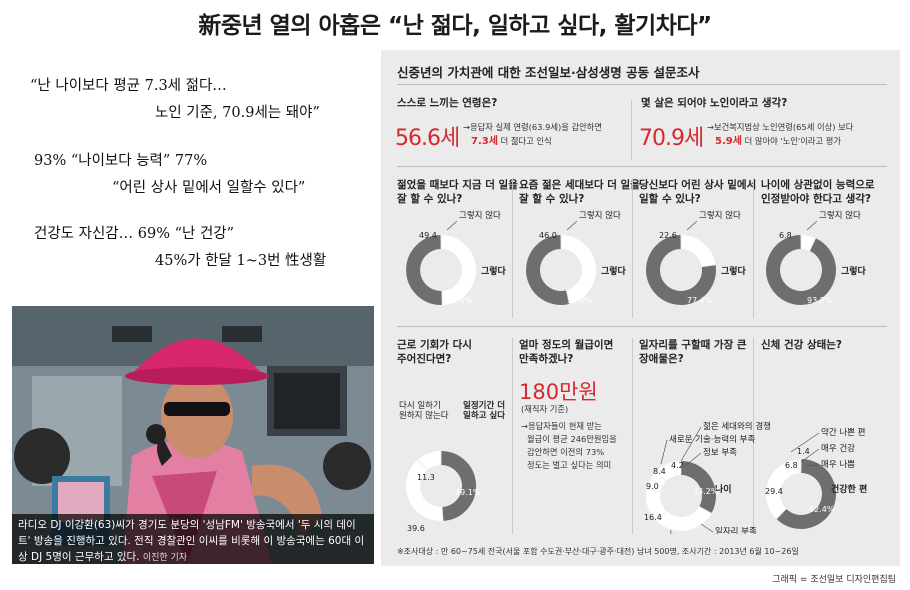  What do you see at coordinates (447, 103) in the screenshot?
I see `felt-age-question: 스스로 느끼는 연령은?` at bounding box center [447, 103].